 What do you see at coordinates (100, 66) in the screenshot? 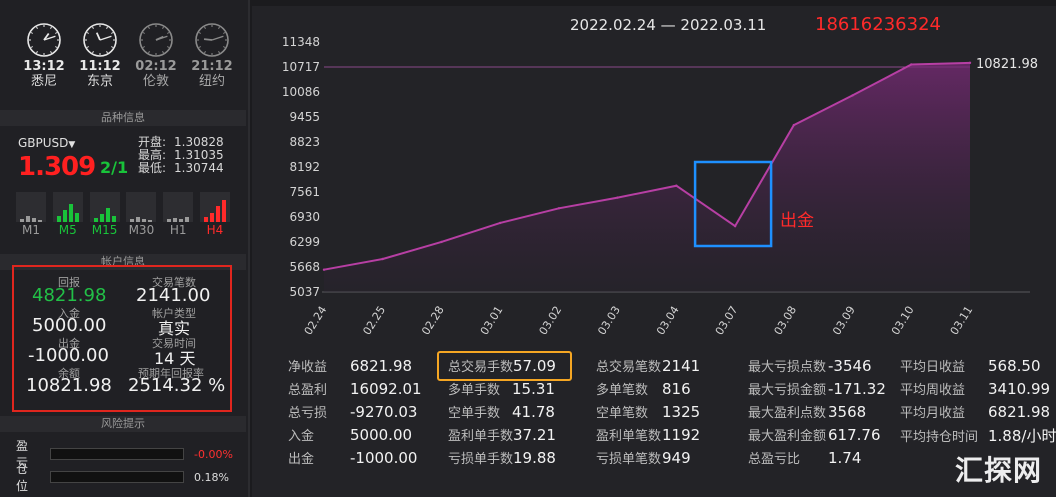
I see `clock-time: 11:12` at bounding box center [100, 66].